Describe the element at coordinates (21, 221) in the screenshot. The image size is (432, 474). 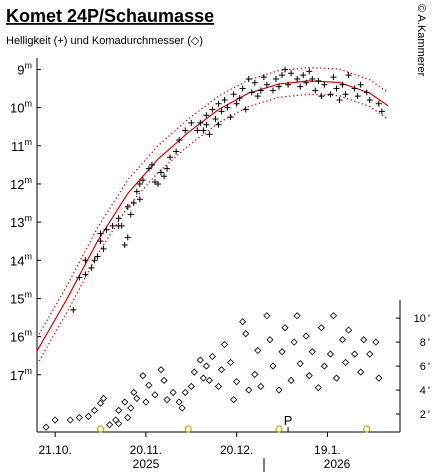
I see `y-tick-label: 13m` at that location.